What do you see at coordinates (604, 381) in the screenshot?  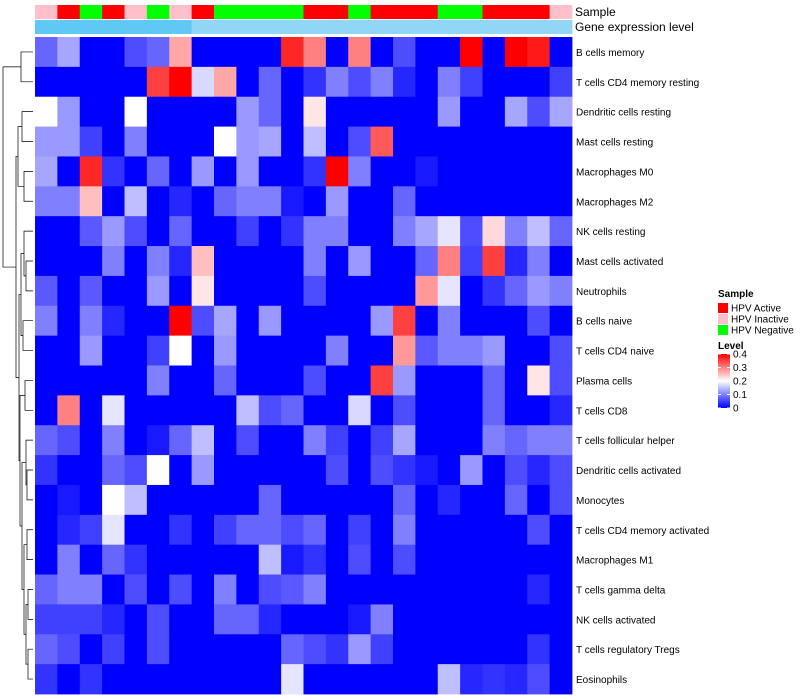 I see `row-label: Plasma cells` at bounding box center [604, 381].